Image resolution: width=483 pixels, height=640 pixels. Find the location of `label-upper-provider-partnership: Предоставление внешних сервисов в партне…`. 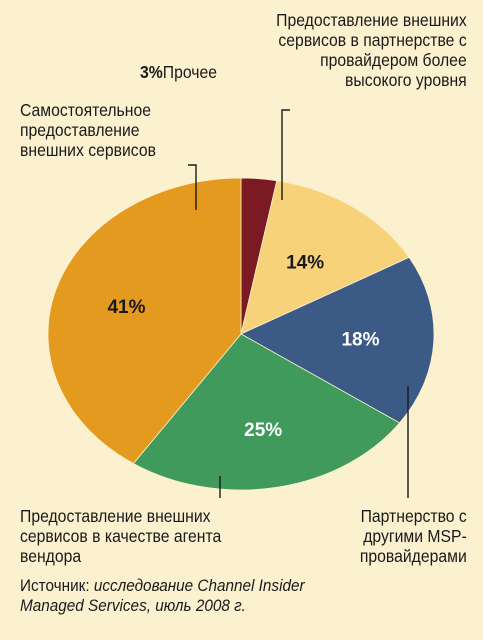

label-upper-provider-partnership: Предоставление внешних сервисов в партне… is located at coordinates (371, 50).